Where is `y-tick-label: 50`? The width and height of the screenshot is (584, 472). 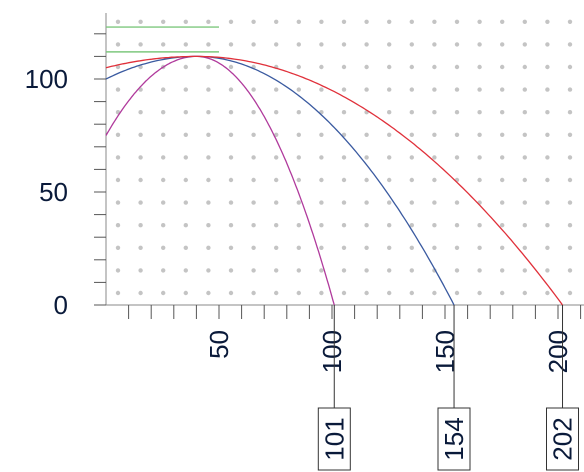 y-tick-label: 50 is located at coordinates (53, 192).